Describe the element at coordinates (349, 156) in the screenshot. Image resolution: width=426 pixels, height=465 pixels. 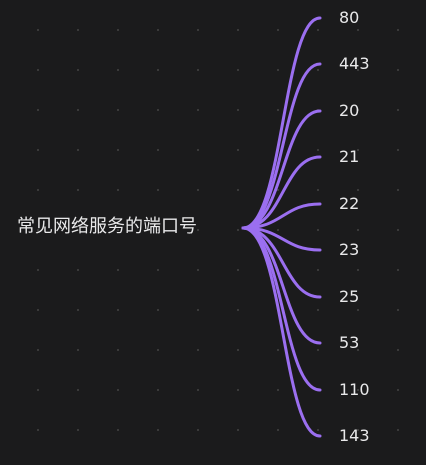
I see `child-topic-21: 21` at that location.